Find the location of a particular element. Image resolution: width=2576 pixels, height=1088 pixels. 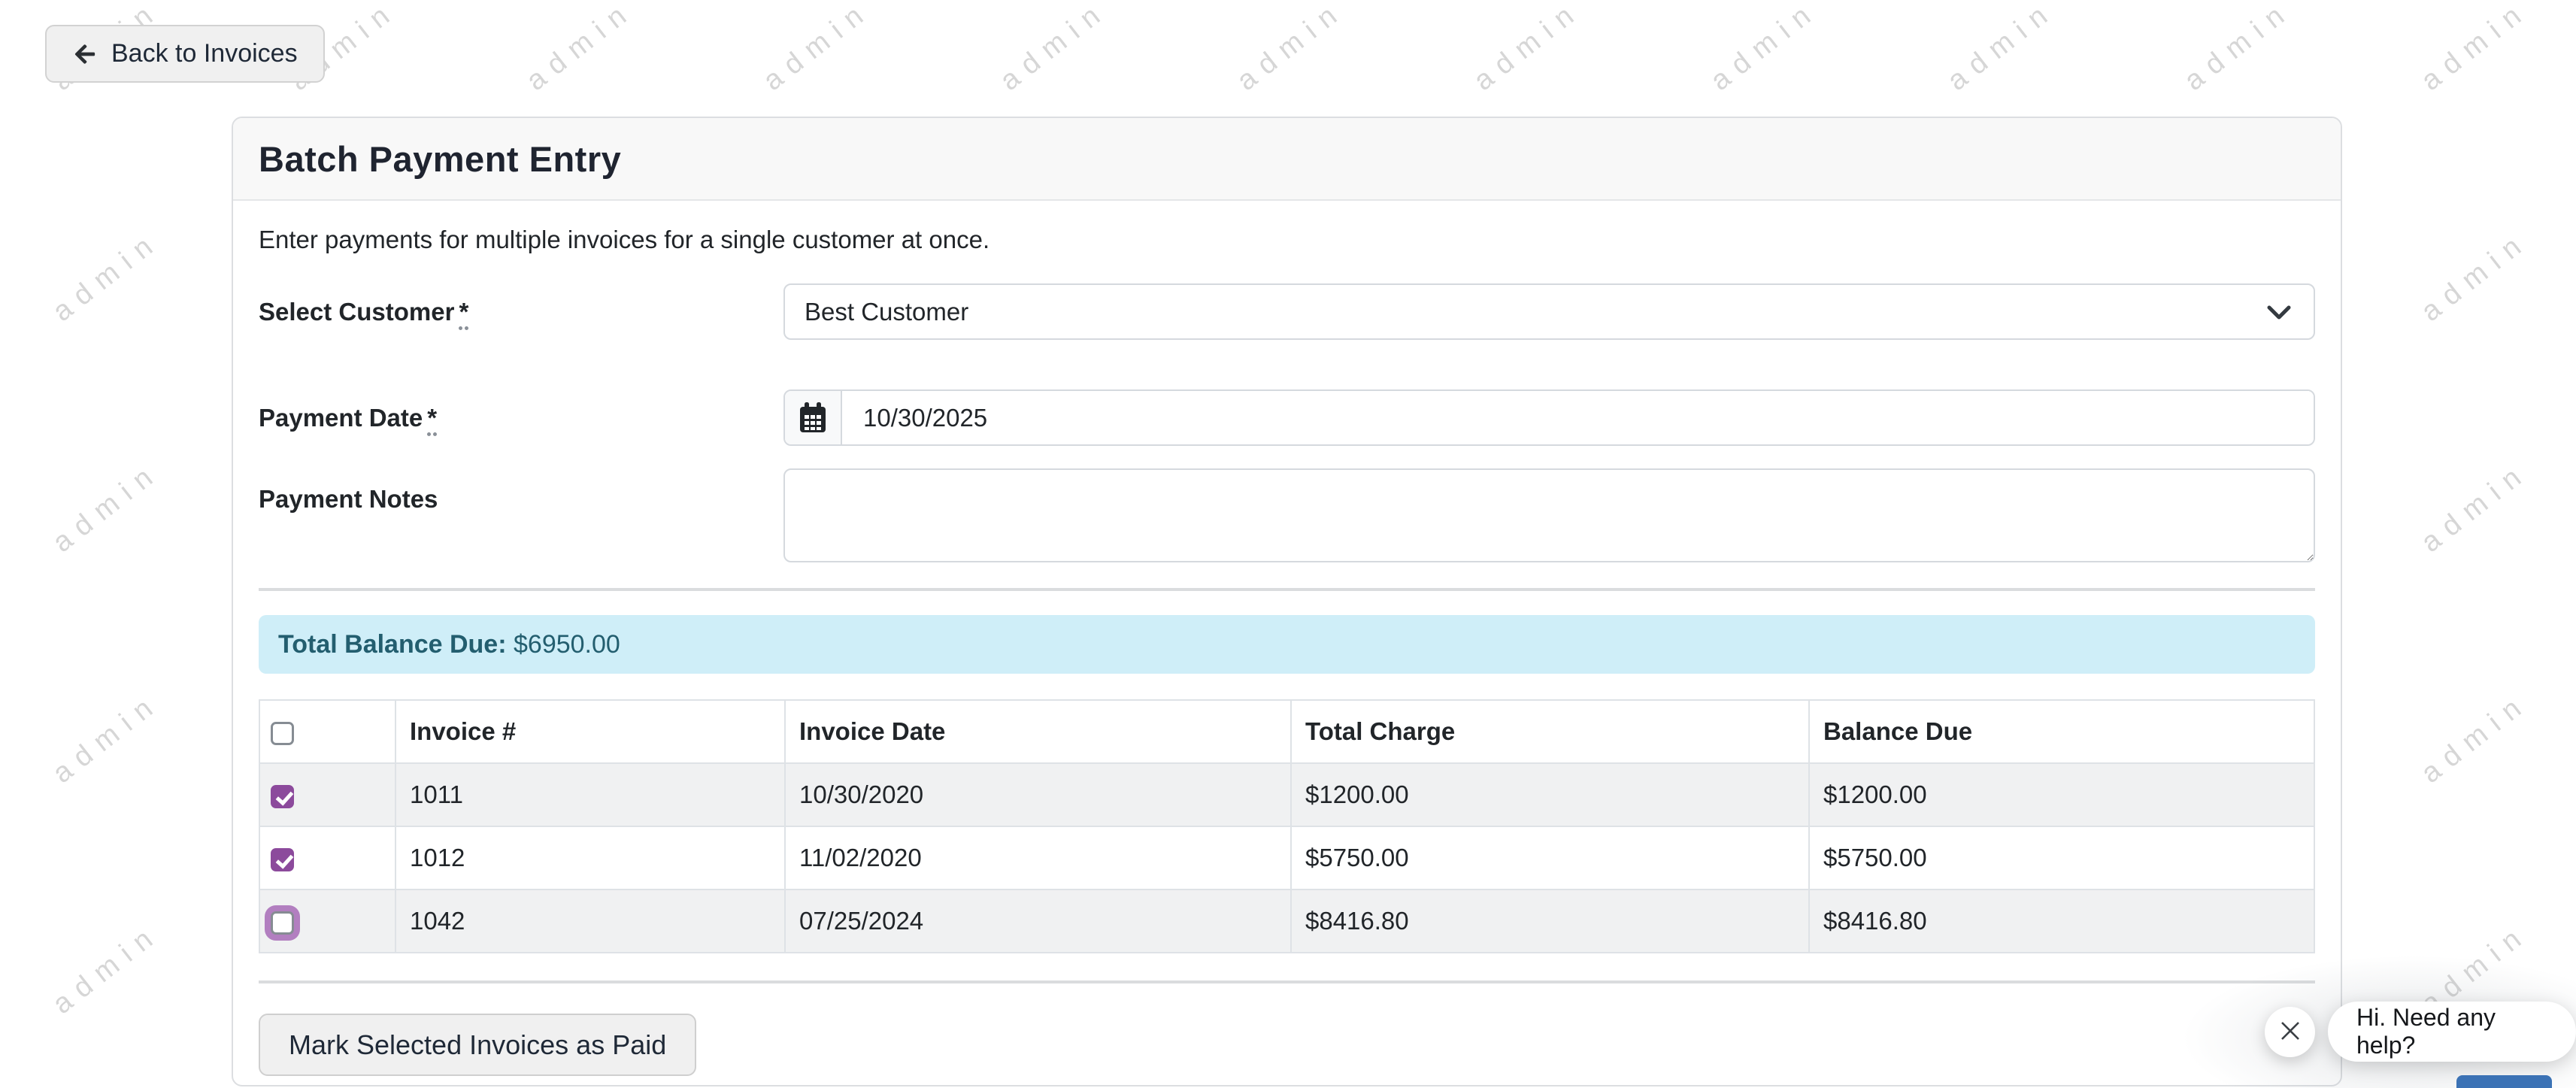

balance-due-cell: $5750.00 is located at coordinates (2061, 858).